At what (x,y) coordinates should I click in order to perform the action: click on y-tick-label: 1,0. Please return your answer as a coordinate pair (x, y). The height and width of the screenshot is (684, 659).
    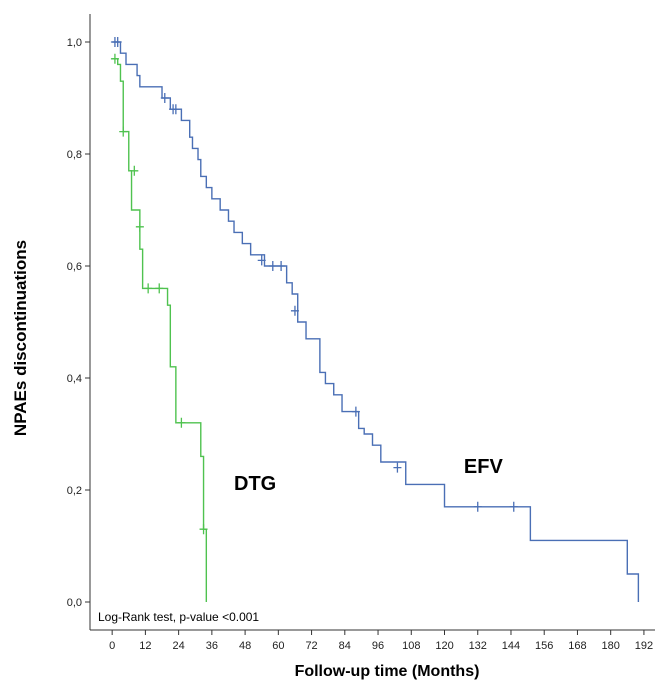
    Looking at the image, I should click on (74, 43).